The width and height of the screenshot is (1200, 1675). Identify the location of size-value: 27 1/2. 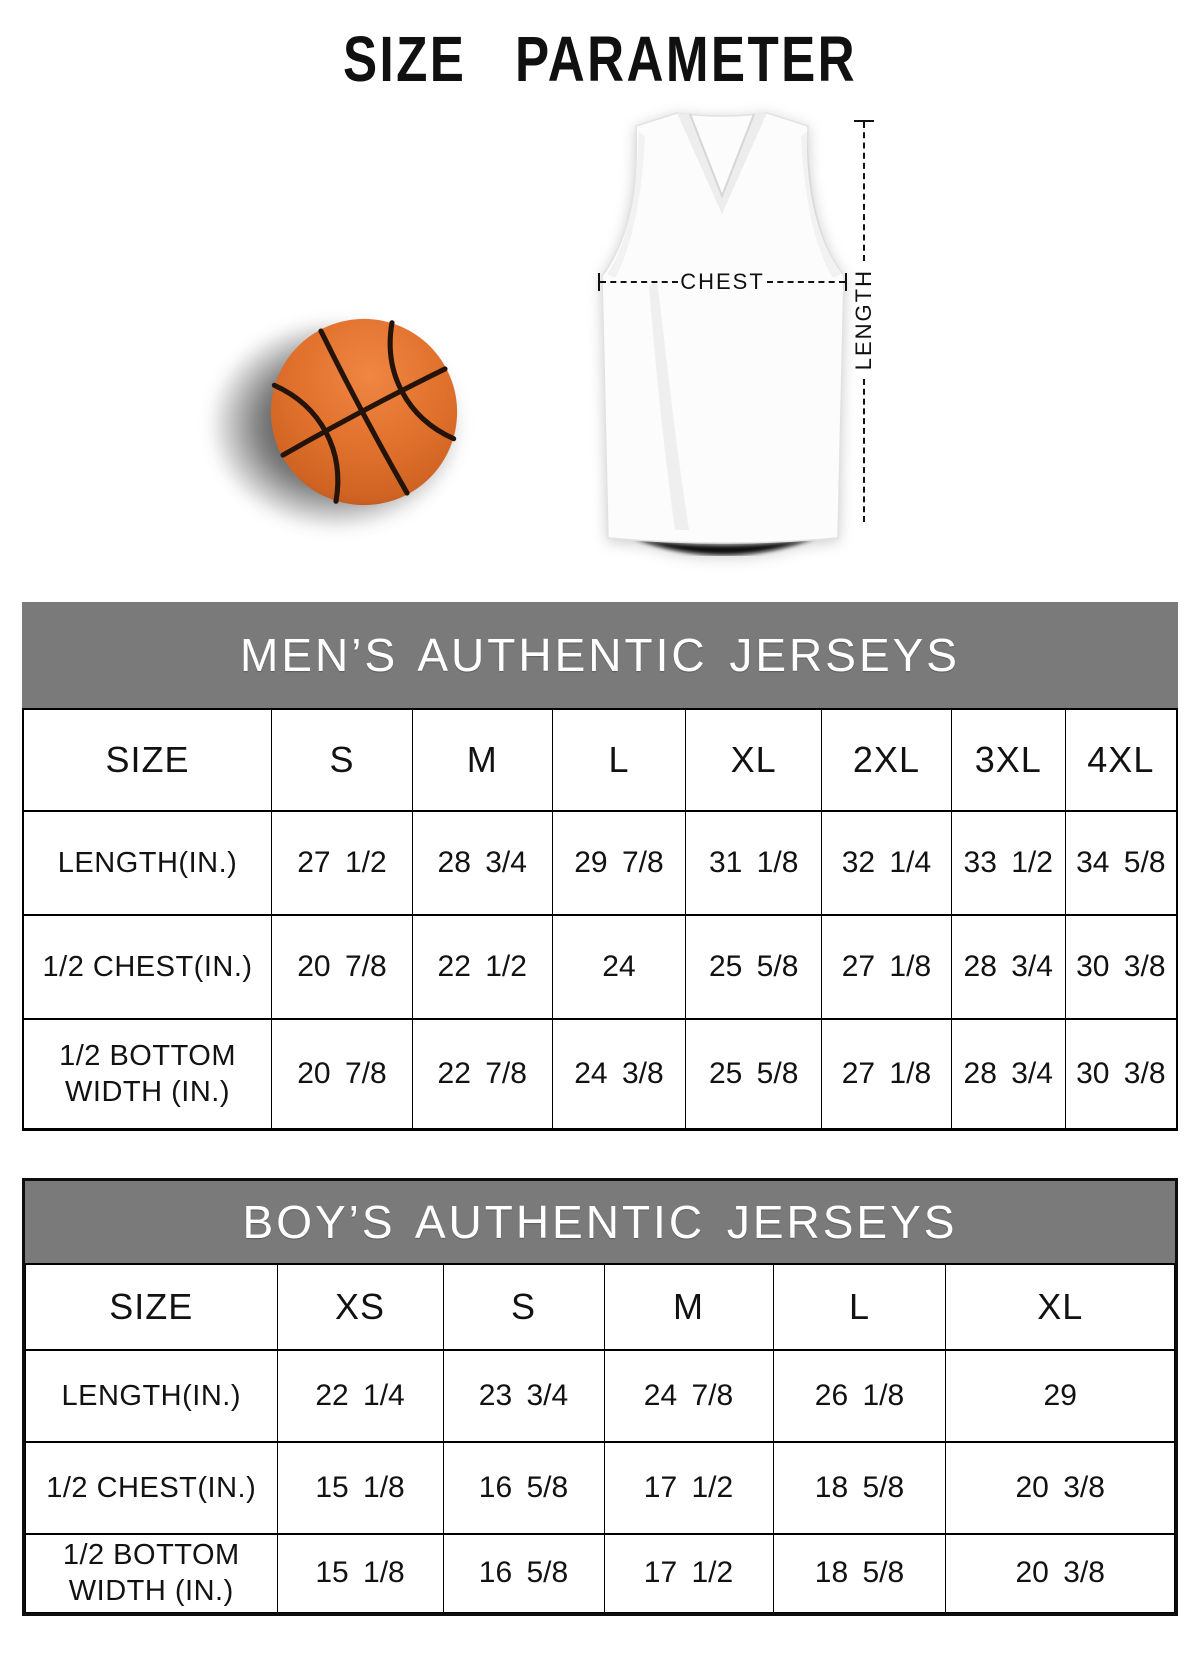
(342, 863).